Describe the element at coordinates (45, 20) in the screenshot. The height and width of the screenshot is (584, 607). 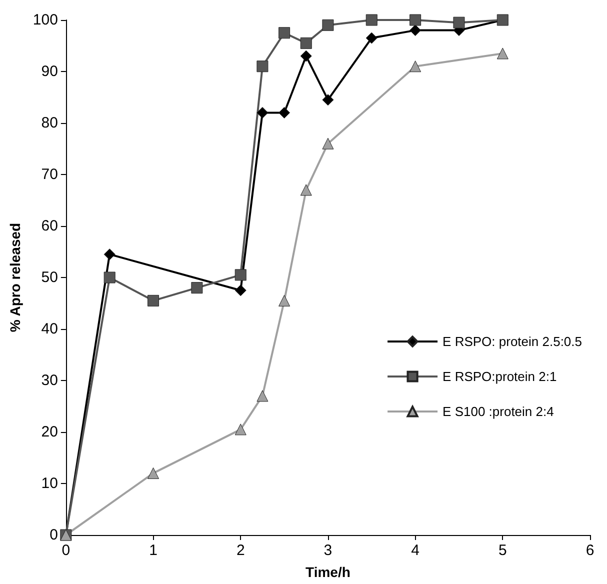
I see `y-tick-label: 100` at that location.